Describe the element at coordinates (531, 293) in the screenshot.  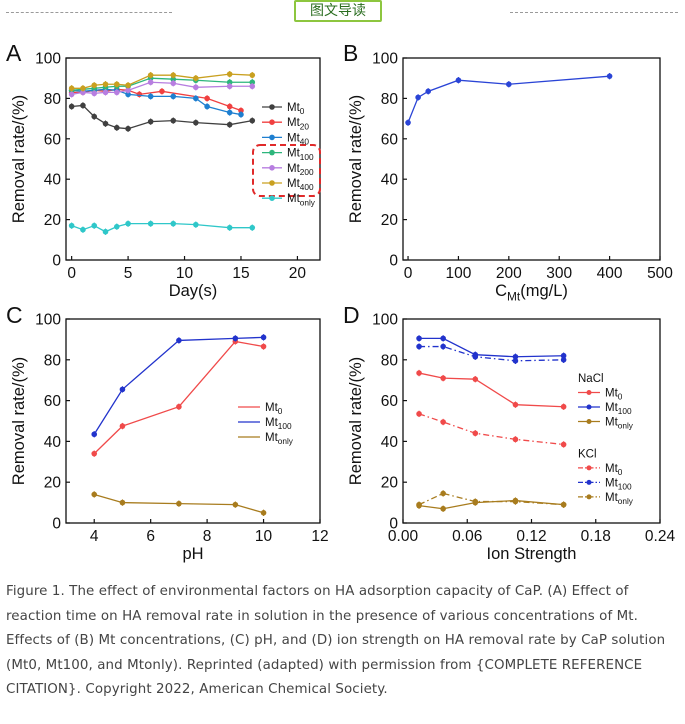
I see `x-axis-label: CMt(mg/L)` at that location.